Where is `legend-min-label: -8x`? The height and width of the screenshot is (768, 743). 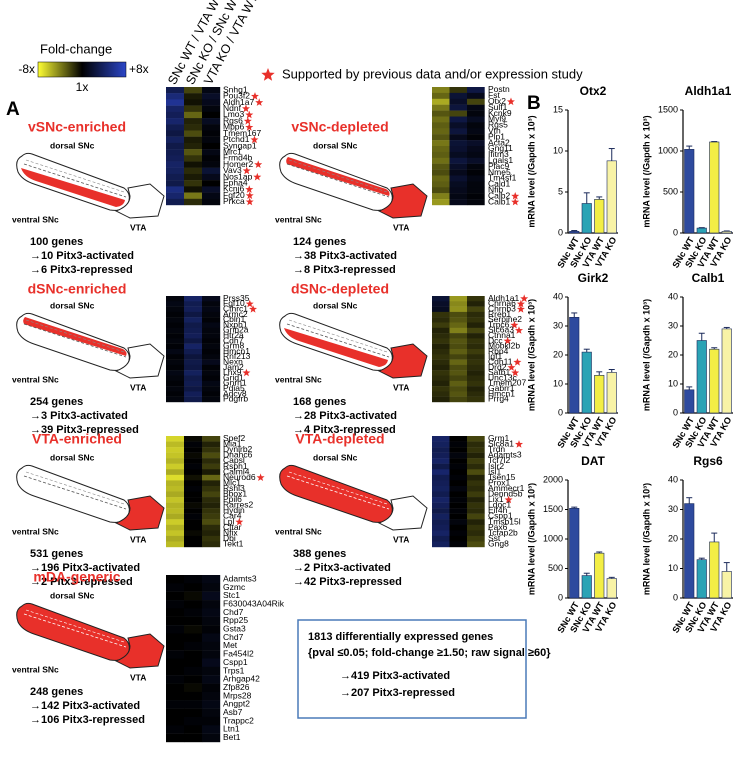 legend-min-label: -8x is located at coordinates (26, 69).